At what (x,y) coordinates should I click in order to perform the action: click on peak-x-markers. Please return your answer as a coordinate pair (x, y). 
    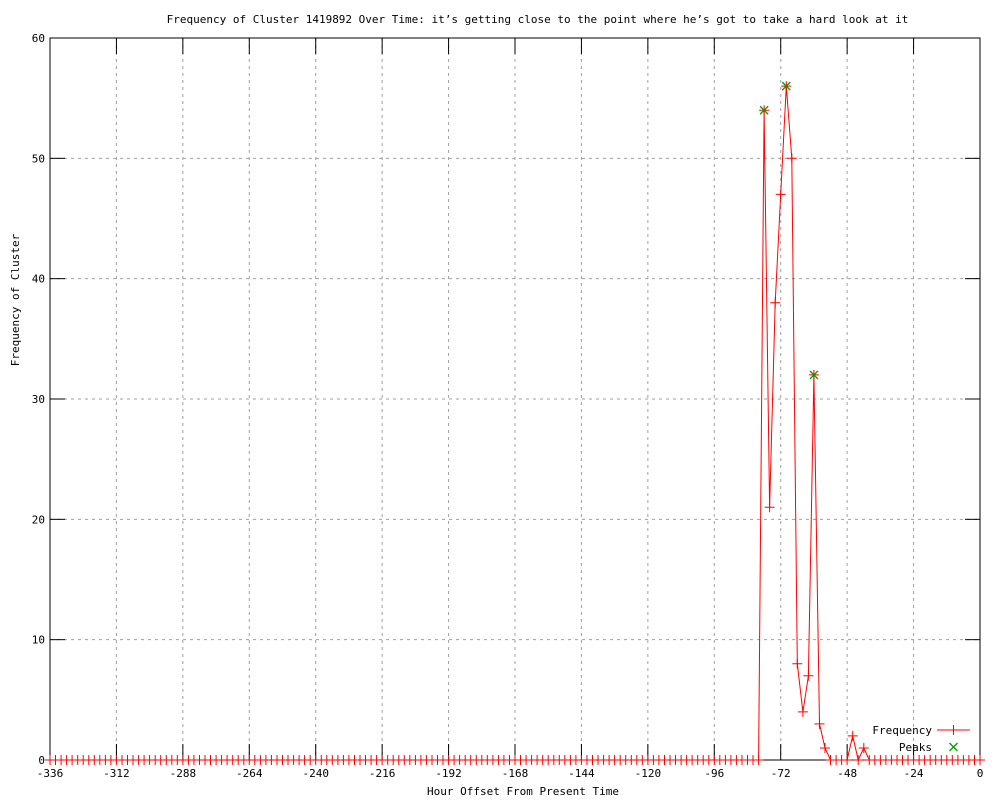
    Looking at the image, I should click on (789, 230).